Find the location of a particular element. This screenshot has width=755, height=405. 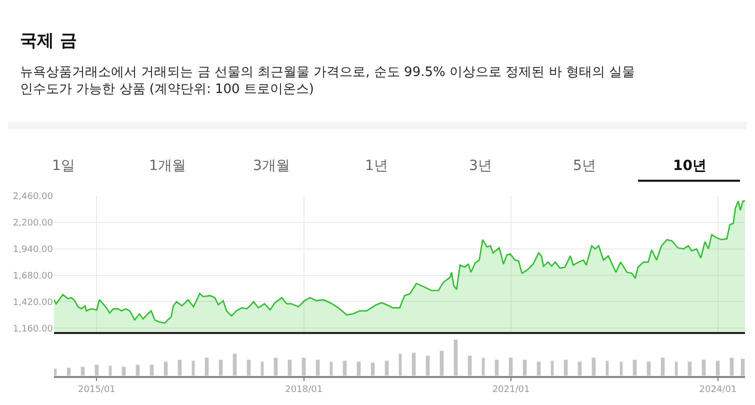

text: 1년 is located at coordinates (376, 166).